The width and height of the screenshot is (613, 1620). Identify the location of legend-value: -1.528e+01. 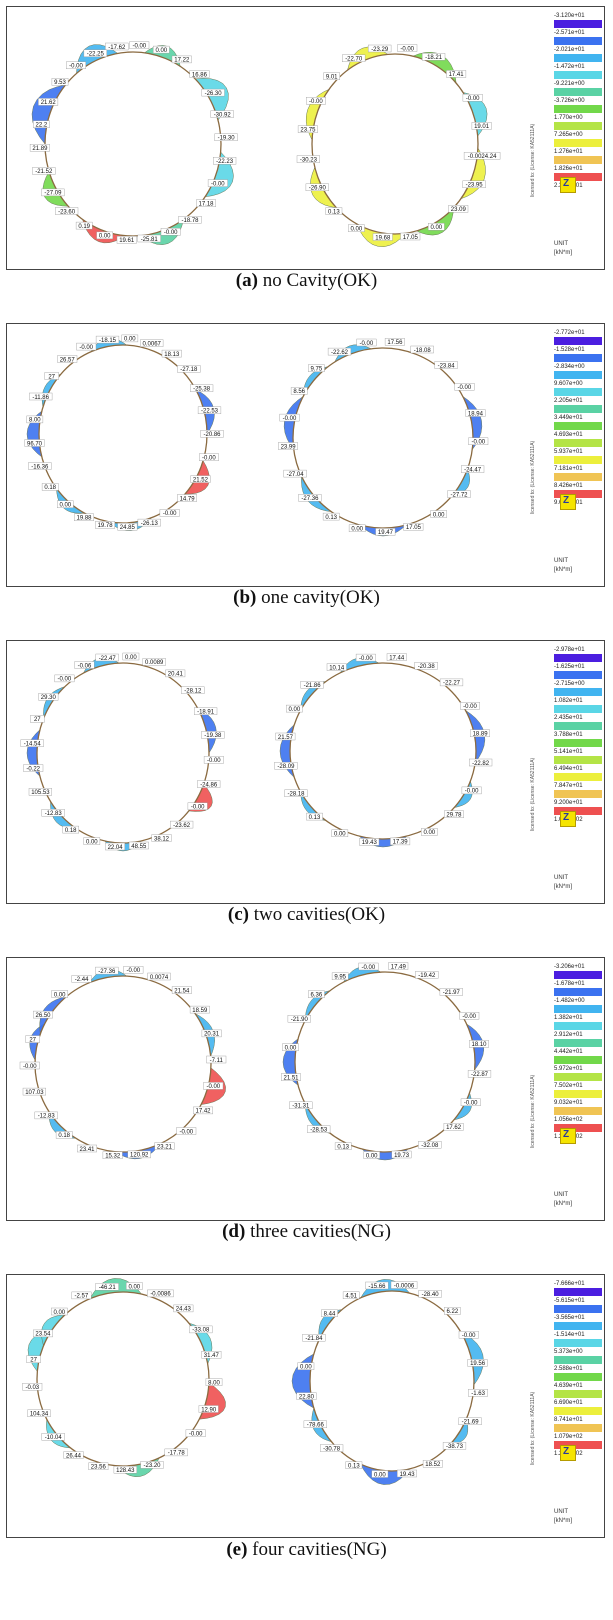
(569, 350).